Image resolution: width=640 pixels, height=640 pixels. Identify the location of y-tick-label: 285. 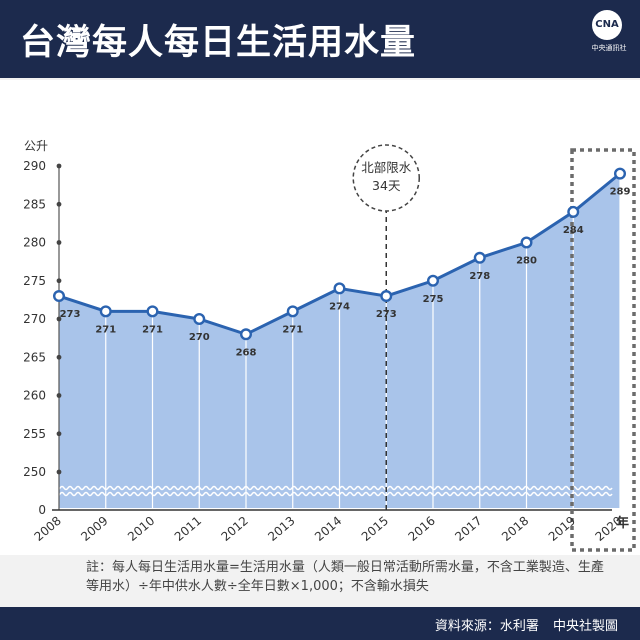
(34, 204).